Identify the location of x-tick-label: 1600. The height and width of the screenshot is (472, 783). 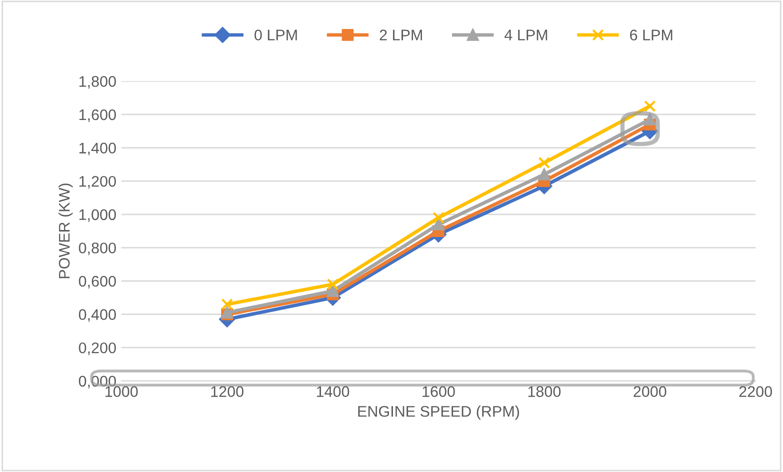
(438, 391).